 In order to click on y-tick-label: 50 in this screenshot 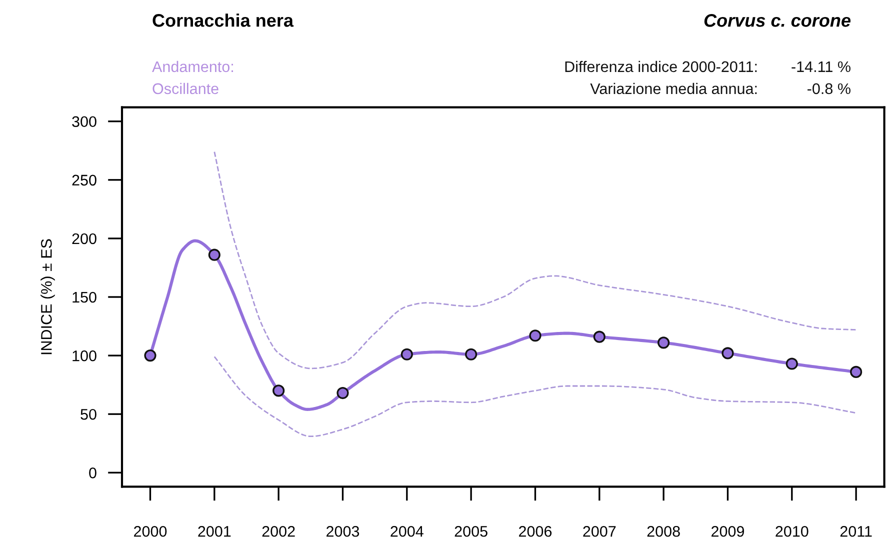, I will do `click(88, 414)`.